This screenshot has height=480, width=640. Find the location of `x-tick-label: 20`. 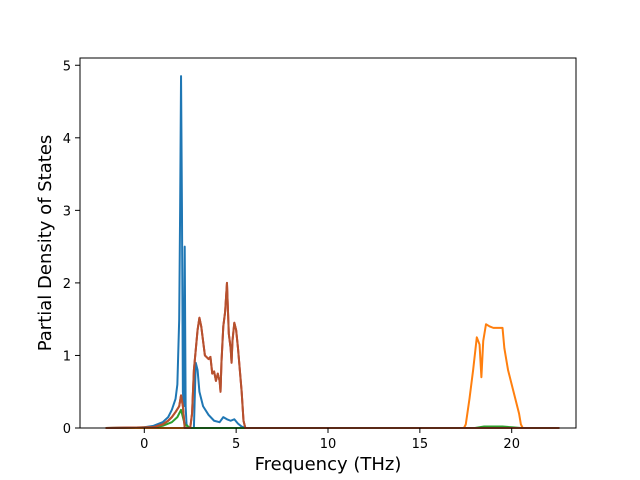

x-tick-label: 20 is located at coordinates (511, 444).